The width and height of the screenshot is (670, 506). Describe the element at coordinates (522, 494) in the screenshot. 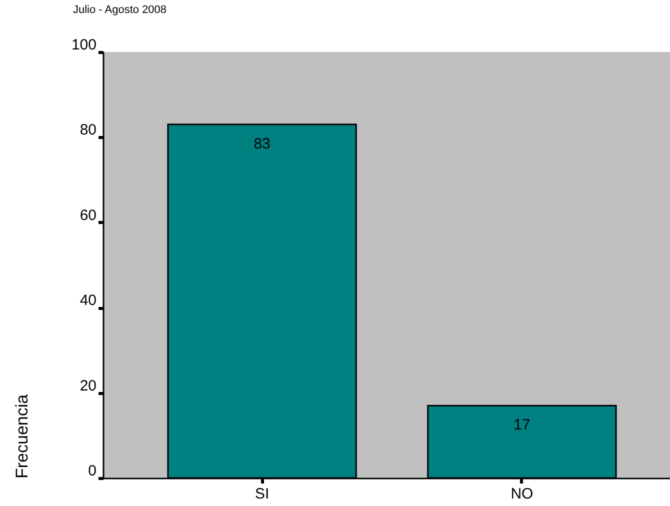

I see `x-tick-label: NO` at that location.